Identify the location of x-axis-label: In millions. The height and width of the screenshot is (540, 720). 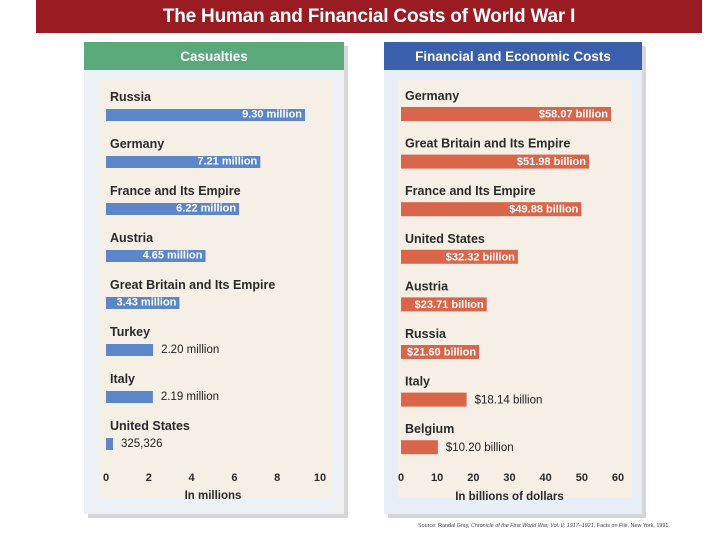
(213, 496).